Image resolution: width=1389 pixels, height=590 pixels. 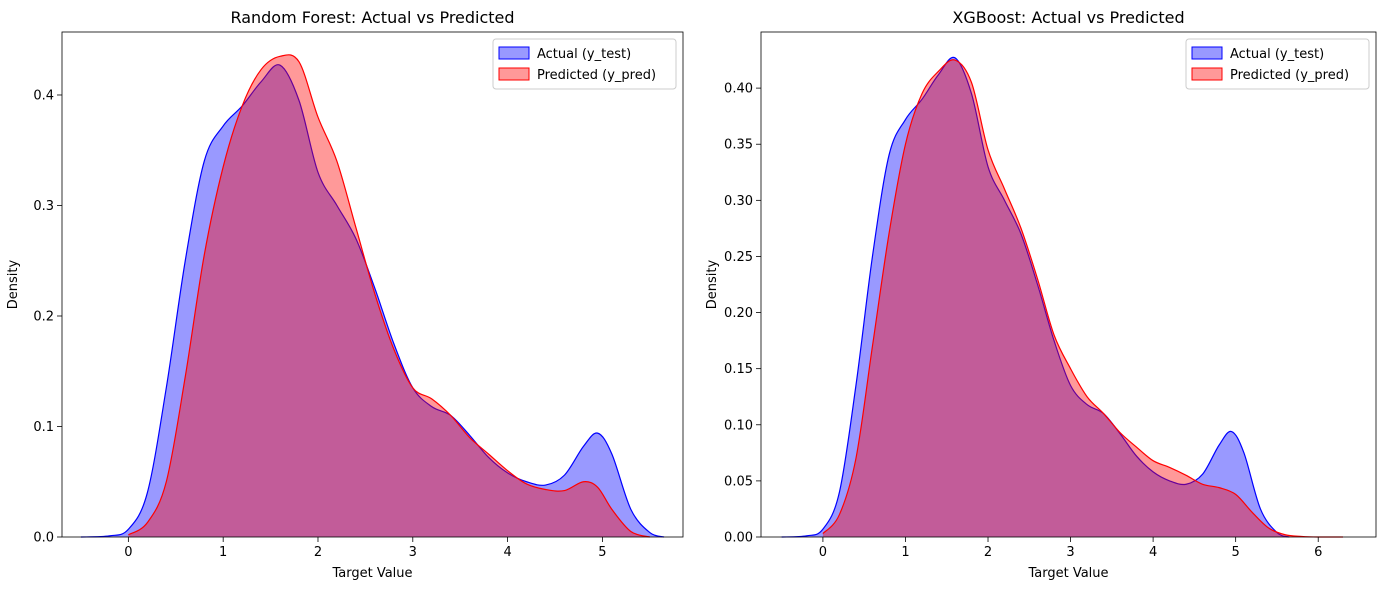 I want to click on y-tick-label: 0.1, so click(x=43, y=427).